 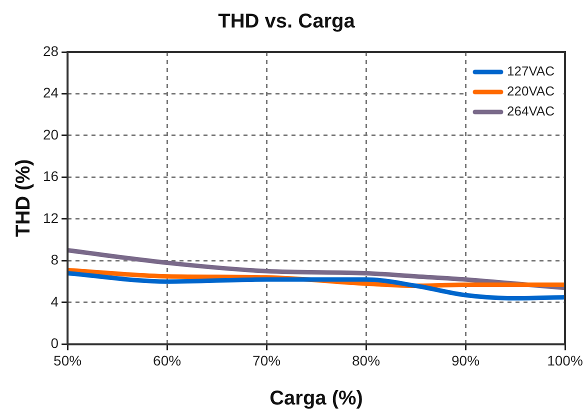 What do you see at coordinates (530, 111) in the screenshot?
I see `legend-label: 264VAC` at bounding box center [530, 111].